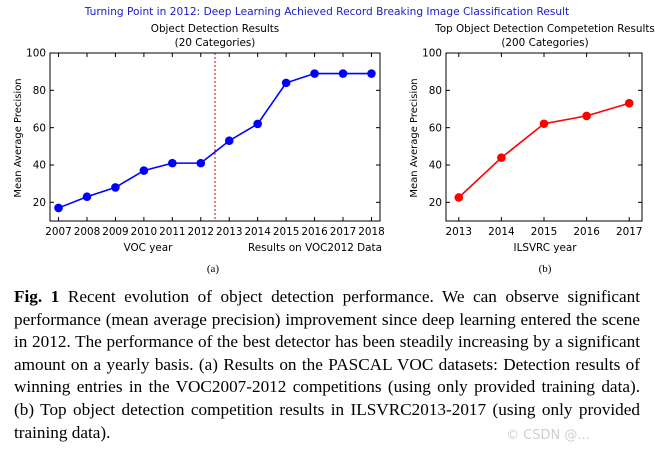 Image resolution: width=655 pixels, height=455 pixels. What do you see at coordinates (432, 54) in the screenshot?
I see `chart-b-ytick-label: 100` at bounding box center [432, 54].